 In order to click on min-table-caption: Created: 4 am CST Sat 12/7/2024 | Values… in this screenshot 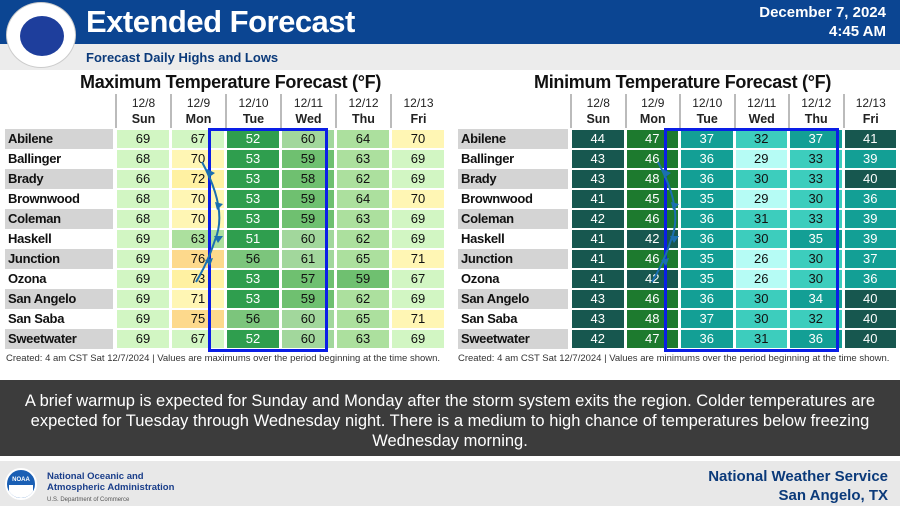, I will do `click(674, 358)`.